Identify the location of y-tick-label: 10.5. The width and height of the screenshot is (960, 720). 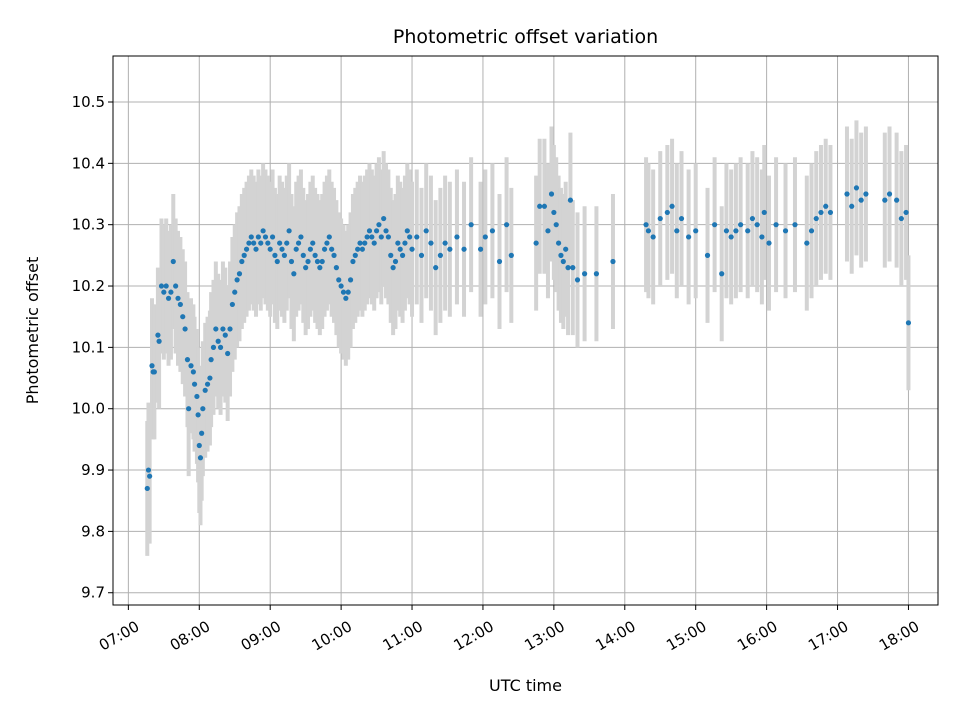
(88, 102).